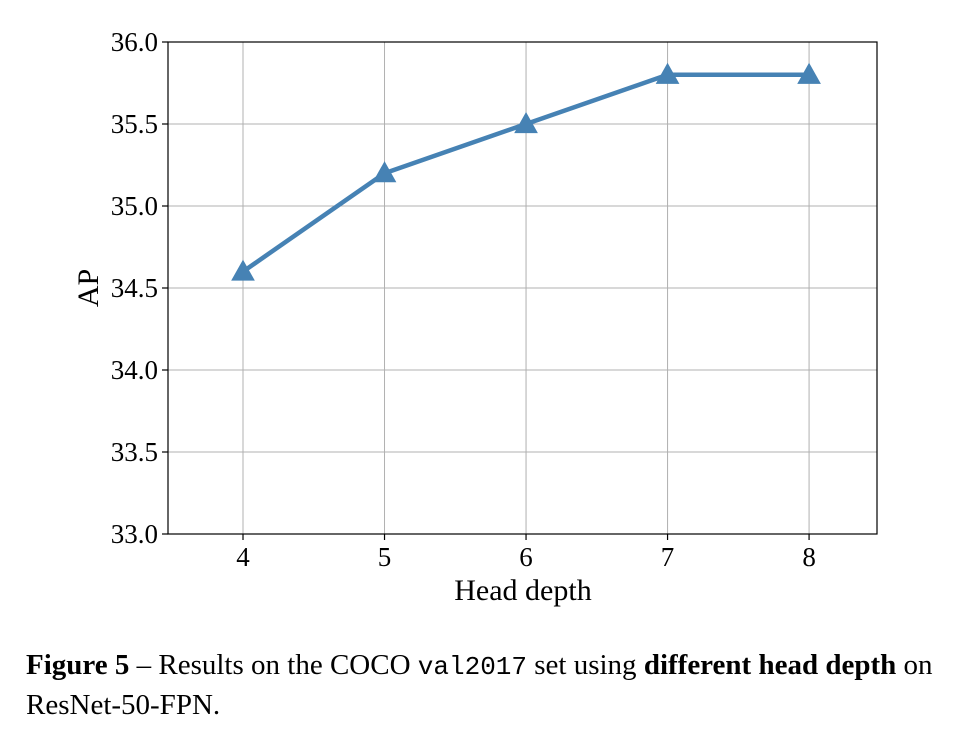 Image resolution: width=958 pixels, height=734 pixels. What do you see at coordinates (472, 667) in the screenshot?
I see `caption-dataset-name: val2017` at bounding box center [472, 667].